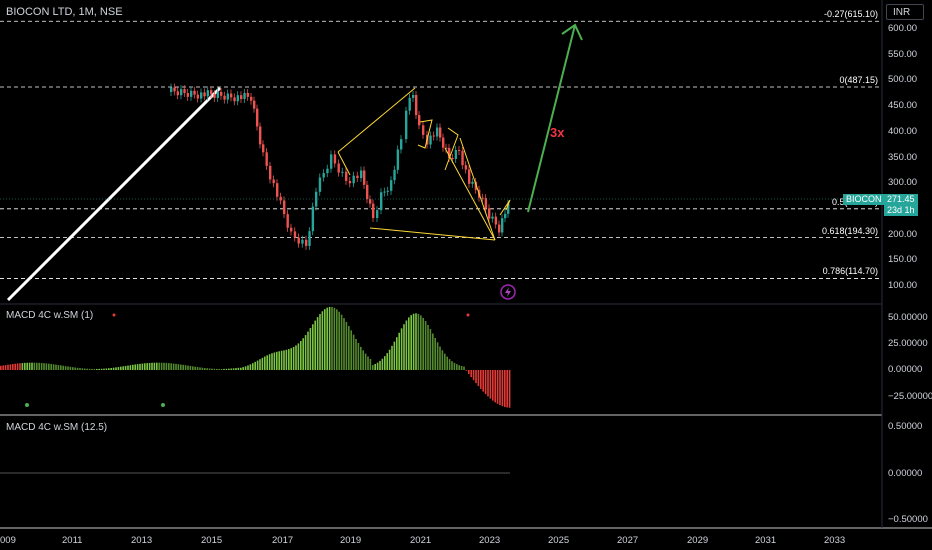  I want to click on price-axis-label: 350.00, so click(903, 157).